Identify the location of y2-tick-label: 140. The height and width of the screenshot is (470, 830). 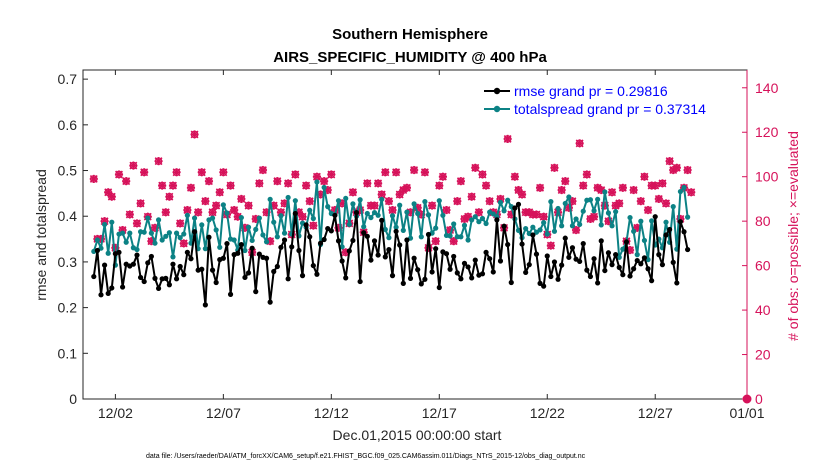
(767, 88).